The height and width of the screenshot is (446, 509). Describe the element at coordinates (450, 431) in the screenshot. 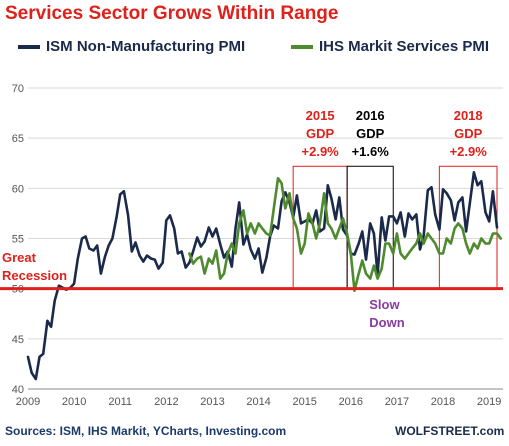

I see `watermark: WOLFSTREET.com` at that location.